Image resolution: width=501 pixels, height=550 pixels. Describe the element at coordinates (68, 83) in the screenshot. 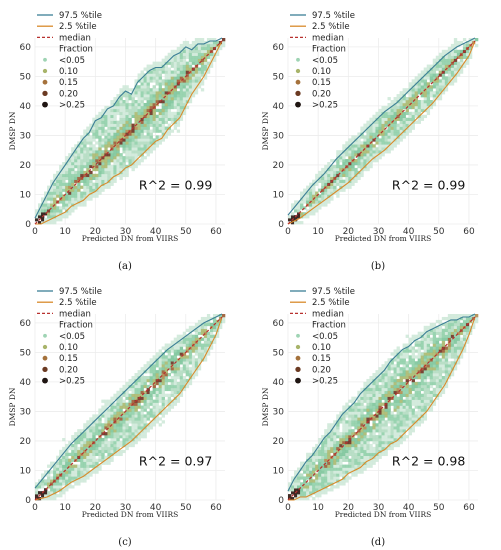

I see `legend-fraction-label: 0.15` at that location.